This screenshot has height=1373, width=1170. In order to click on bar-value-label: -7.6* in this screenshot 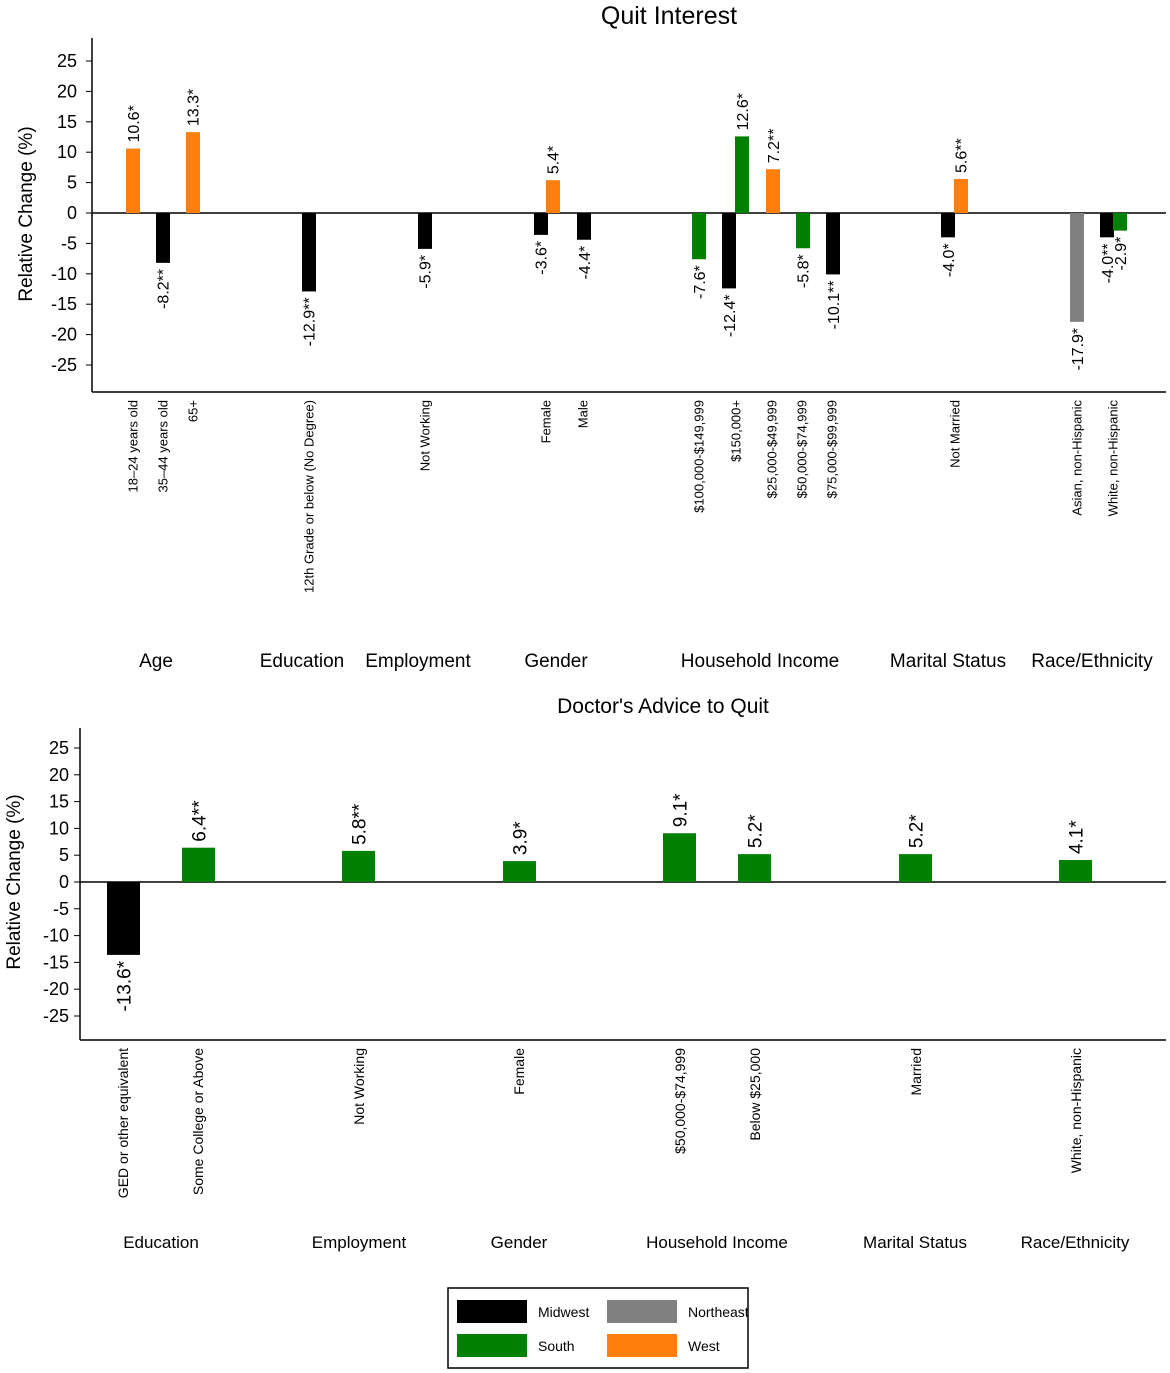, I will do `click(700, 282)`.